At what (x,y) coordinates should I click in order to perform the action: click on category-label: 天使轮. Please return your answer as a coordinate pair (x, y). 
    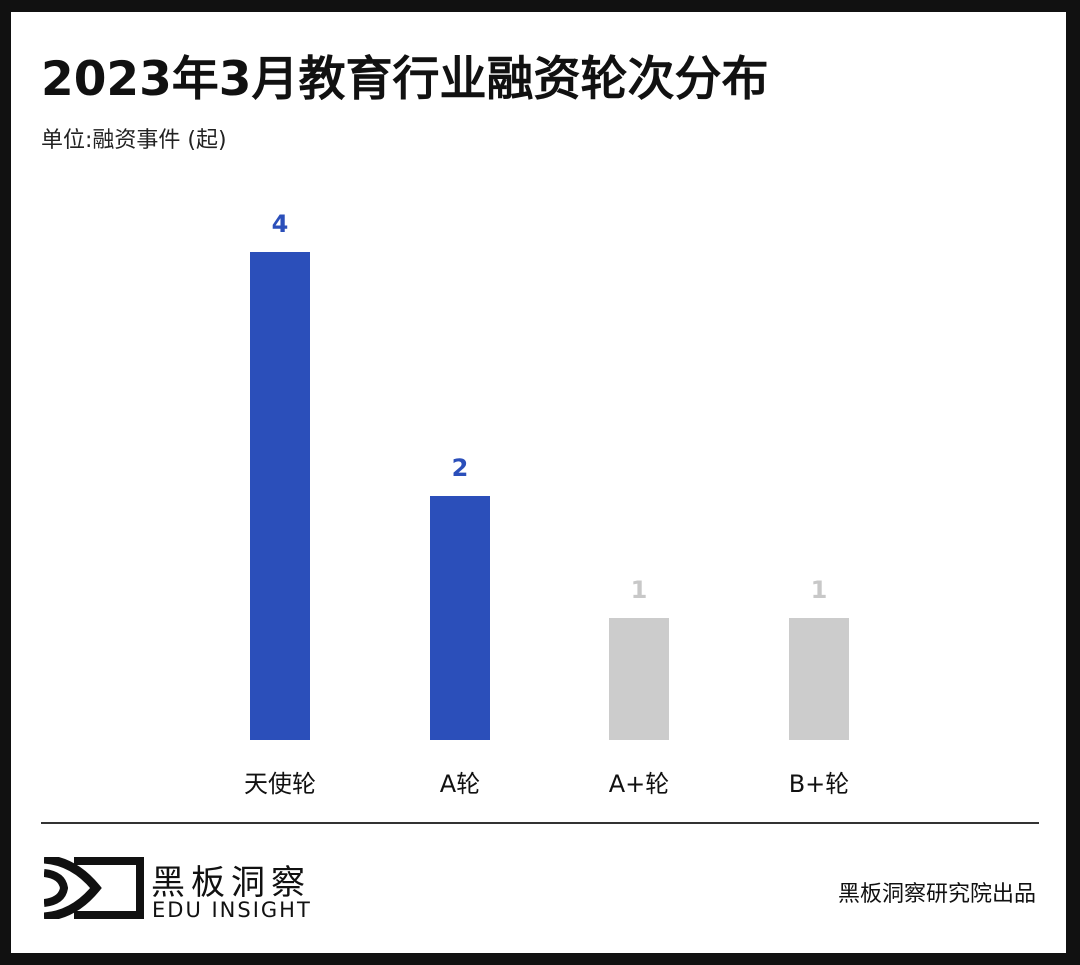
    Looking at the image, I should click on (280, 784).